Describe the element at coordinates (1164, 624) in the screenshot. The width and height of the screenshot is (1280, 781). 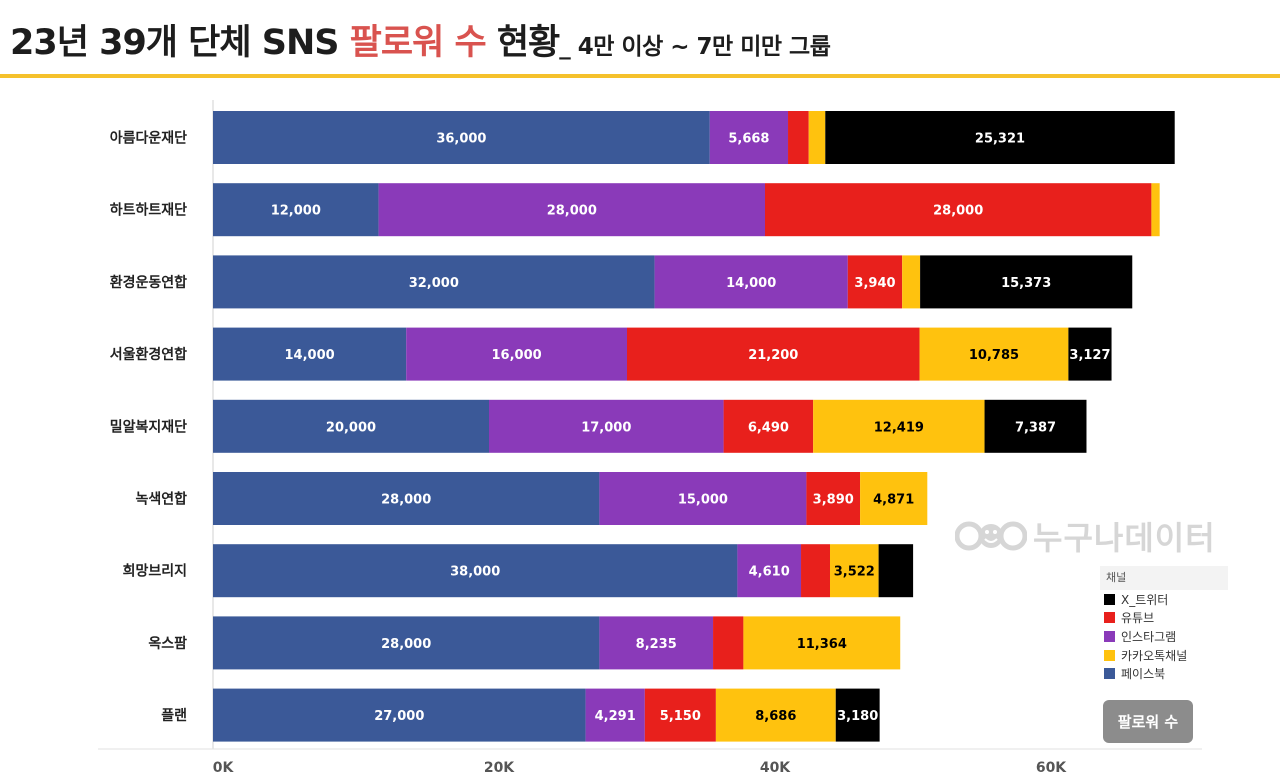
I see `legend: 채널 X_트위터 유튜브 인스타그램 카카오톡채널 페이스북` at that location.